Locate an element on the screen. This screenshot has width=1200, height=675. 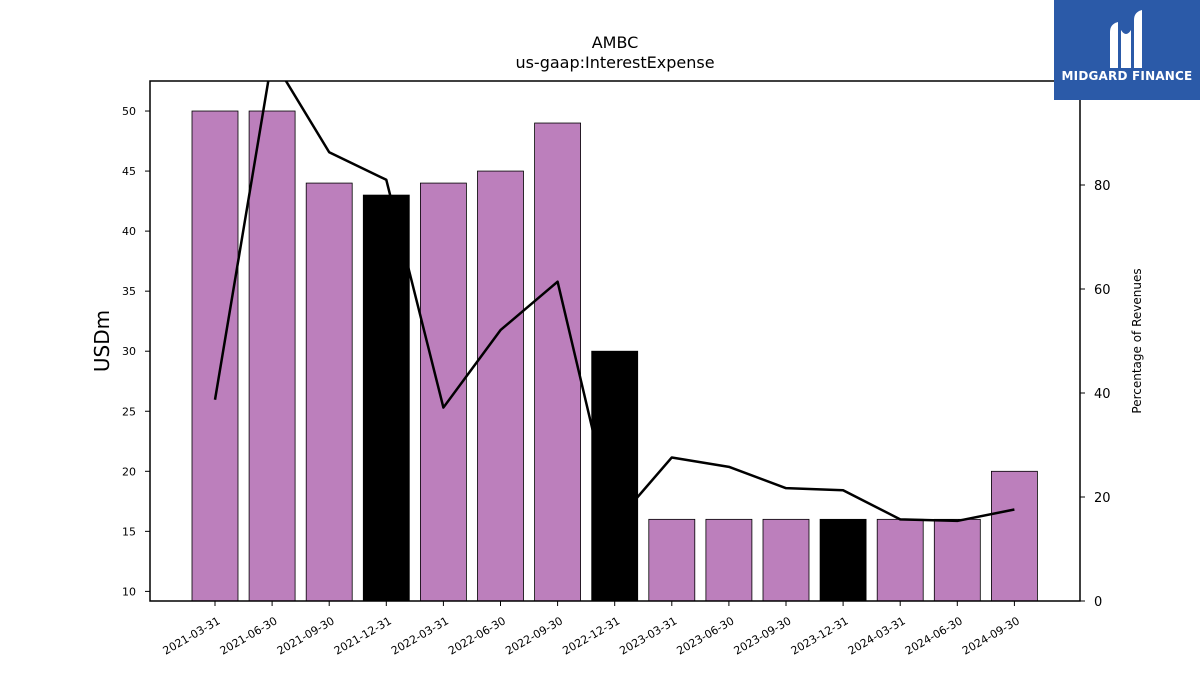
y-tick-label: 45 is located at coordinates (129, 171).